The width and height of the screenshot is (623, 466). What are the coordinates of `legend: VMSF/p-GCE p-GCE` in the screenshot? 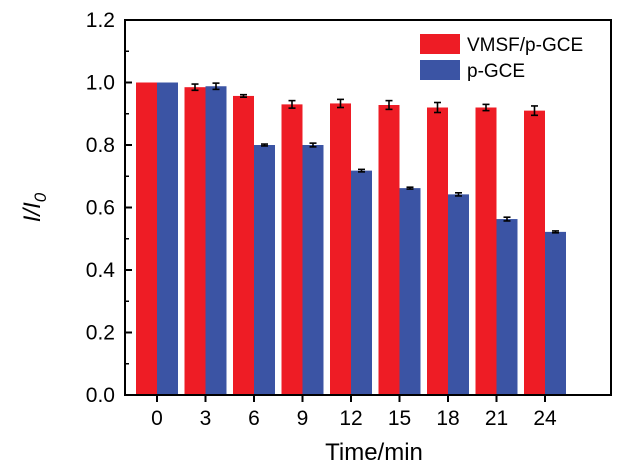 It's located at (501, 58).